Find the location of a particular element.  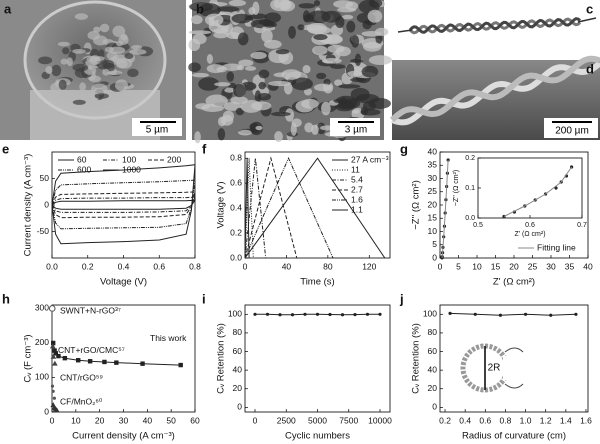

y-tick-label: 200 is located at coordinates (42, 342).